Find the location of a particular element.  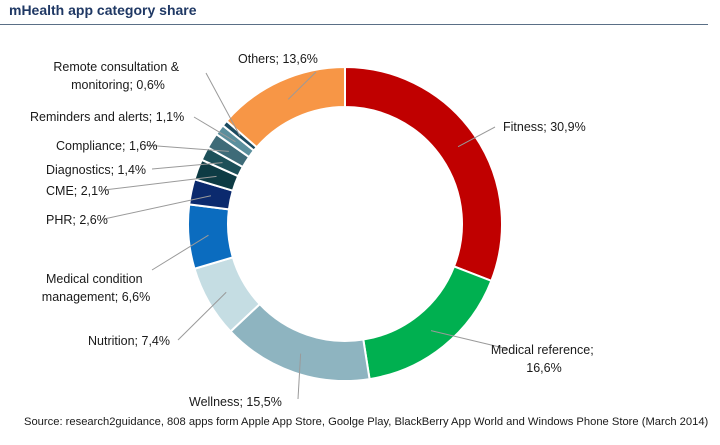

data-label-cme: CME; 2,1% is located at coordinates (77, 191).